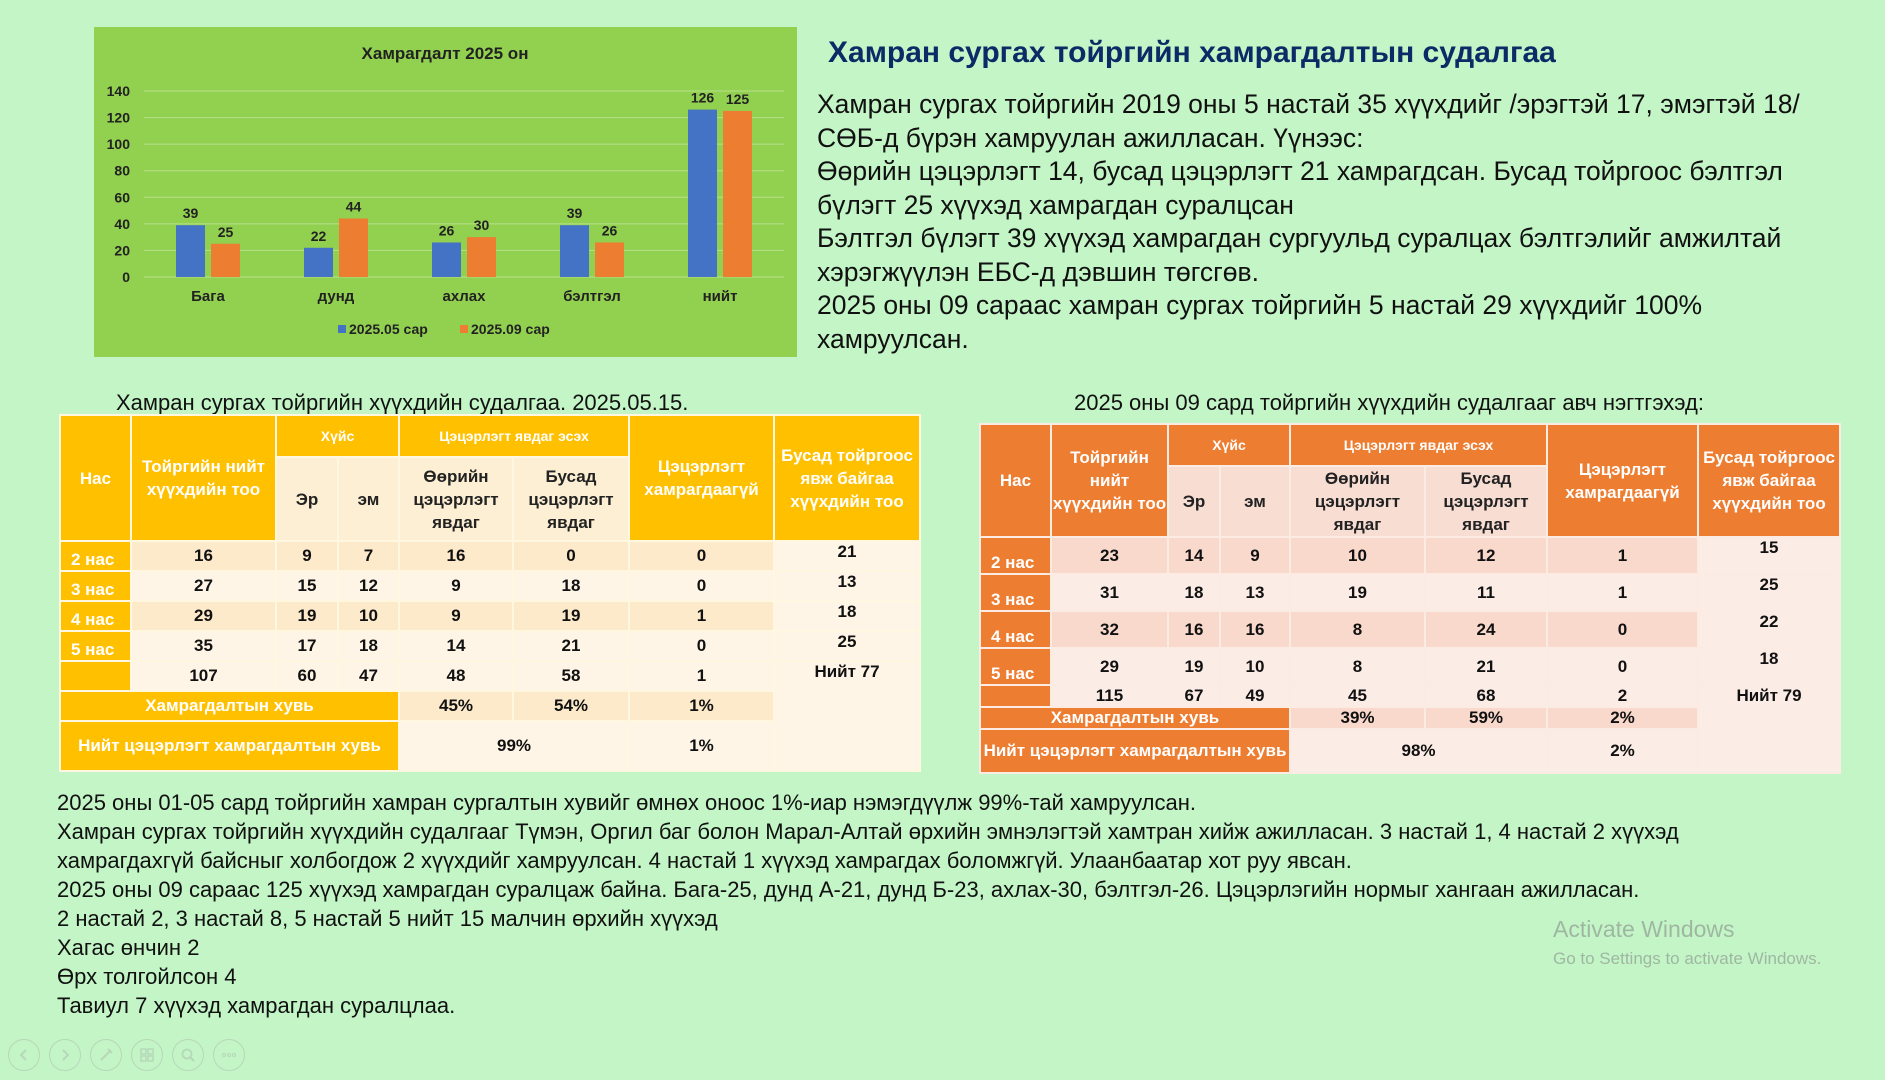  What do you see at coordinates (24, 1055) in the screenshot?
I see `prev-button` at bounding box center [24, 1055].